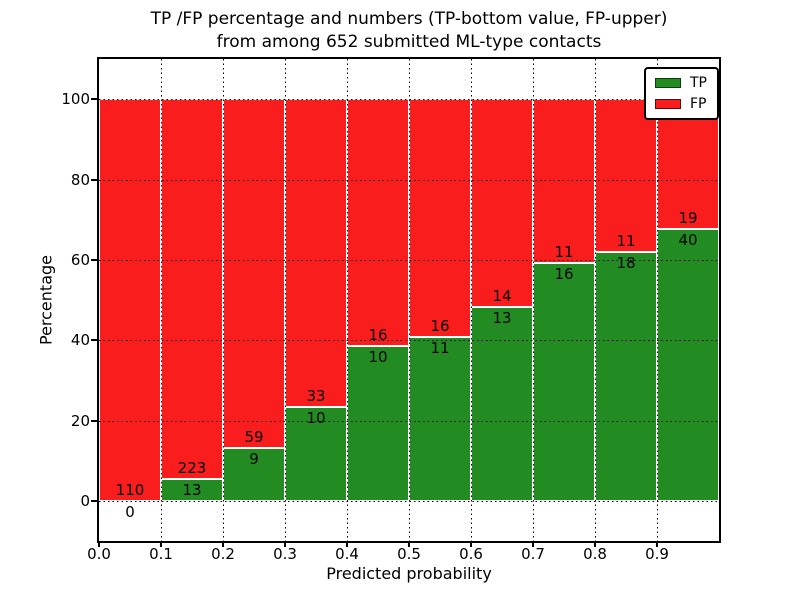  What do you see at coordinates (440, 348) in the screenshot?
I see `bar-value-label-tp: 11` at bounding box center [440, 348].